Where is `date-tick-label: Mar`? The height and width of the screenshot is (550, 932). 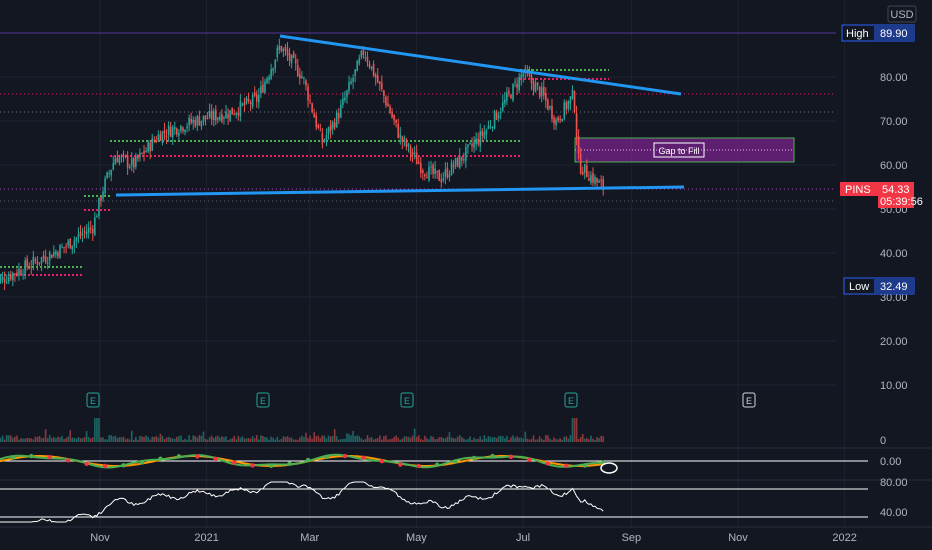 date-tick-label: Mar is located at coordinates (309, 538).